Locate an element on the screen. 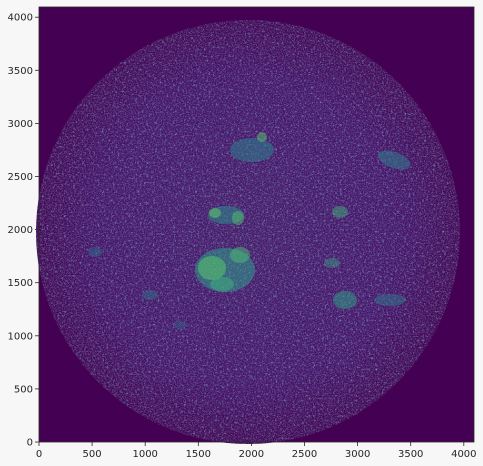 The width and height of the screenshot is (483, 466). active-region-northeast is located at coordinates (394, 160).